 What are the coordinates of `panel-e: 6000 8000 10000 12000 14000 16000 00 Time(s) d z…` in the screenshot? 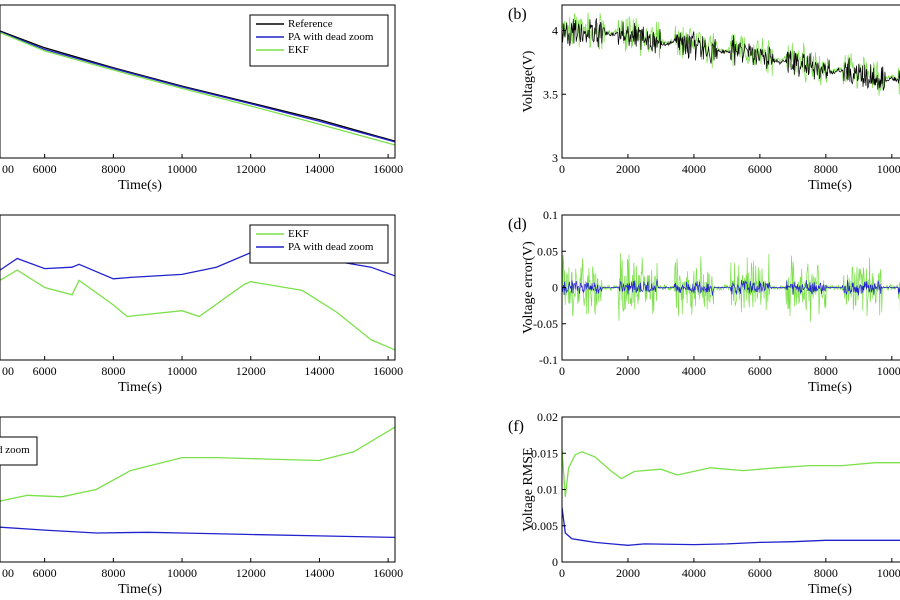 It's located at (201, 506).